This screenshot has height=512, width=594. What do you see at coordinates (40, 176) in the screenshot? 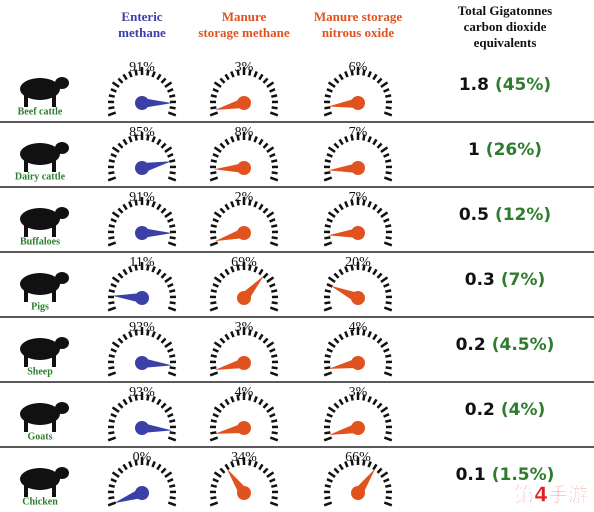
I see `category-label: Dairy cattle` at bounding box center [40, 176].